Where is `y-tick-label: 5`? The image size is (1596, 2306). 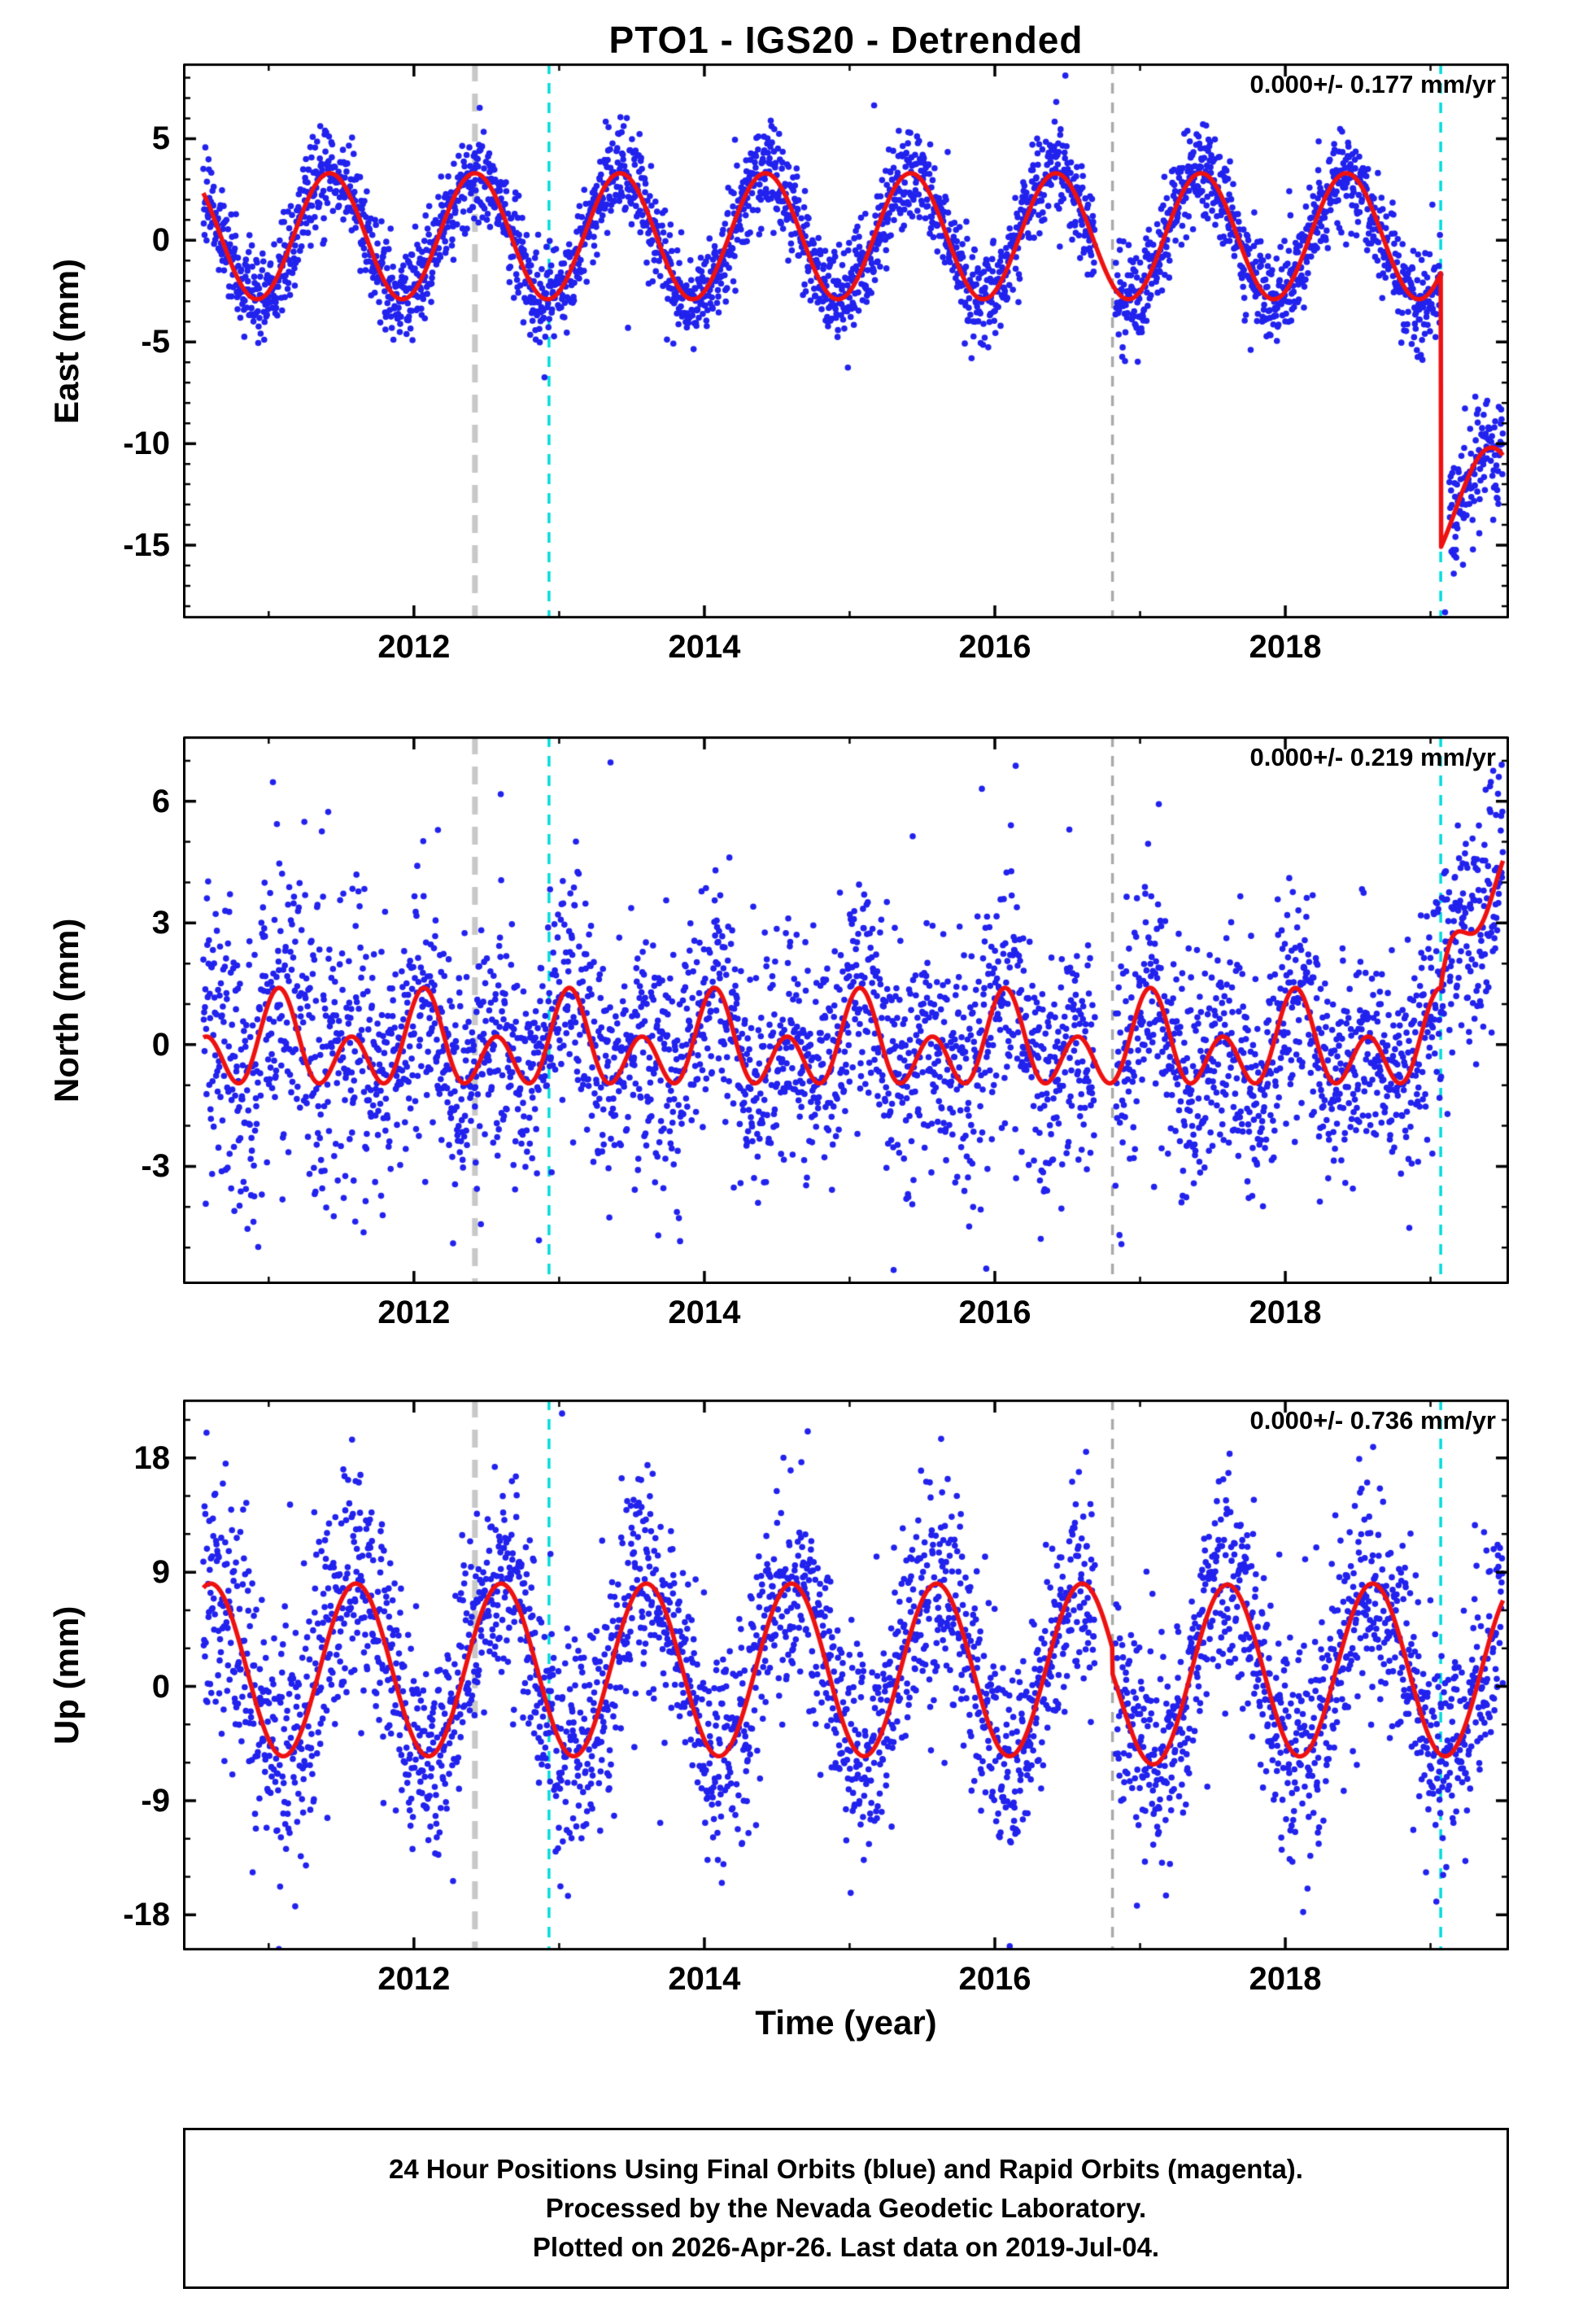 y-tick-label: 5 is located at coordinates (160, 138).